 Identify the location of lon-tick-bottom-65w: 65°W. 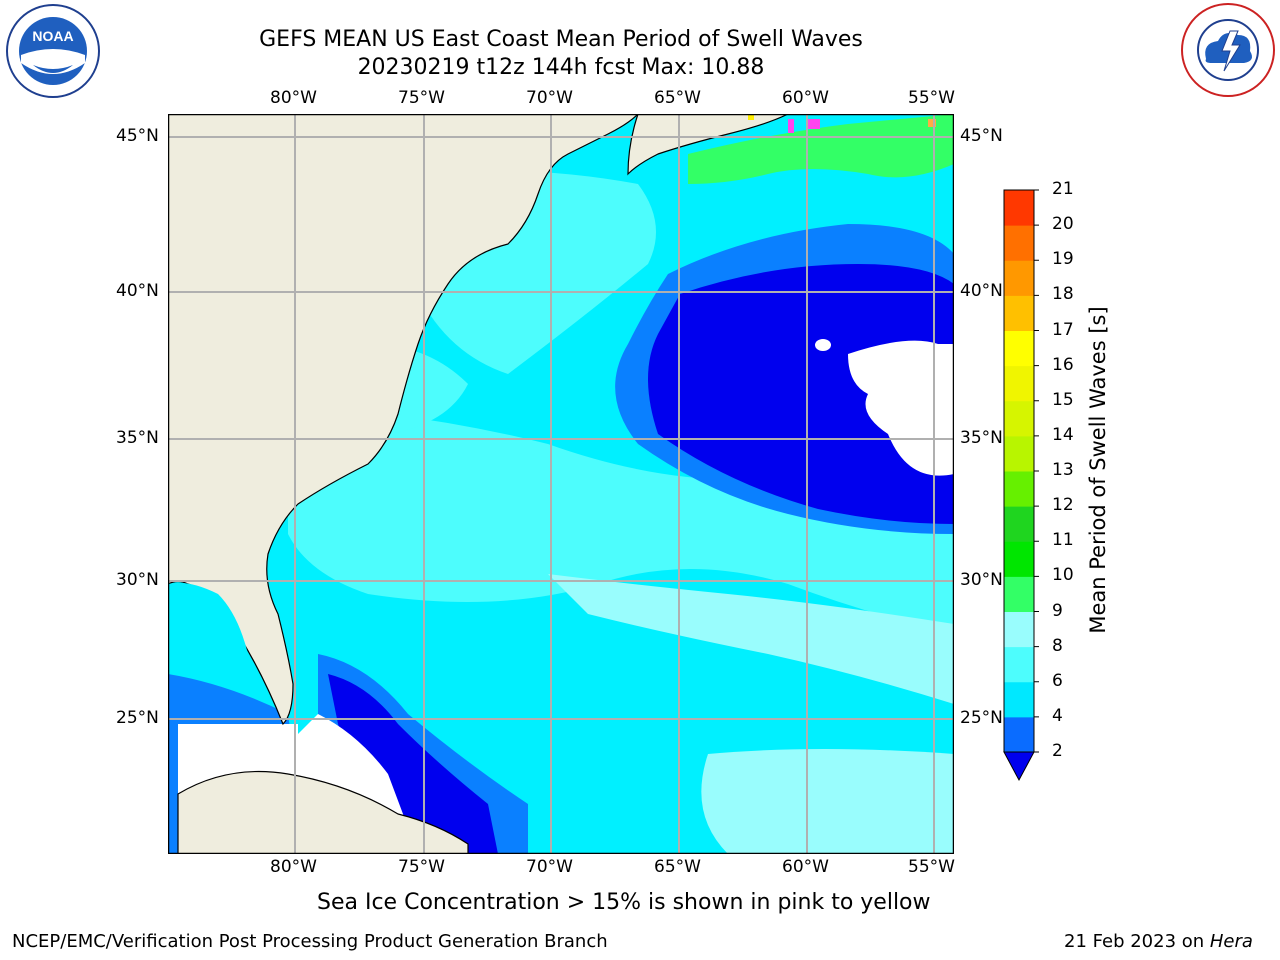
(677, 867).